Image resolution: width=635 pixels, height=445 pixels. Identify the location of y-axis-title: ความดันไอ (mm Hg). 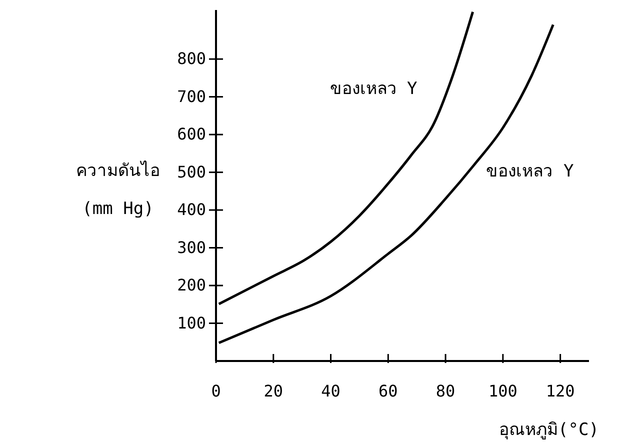
(118, 189).